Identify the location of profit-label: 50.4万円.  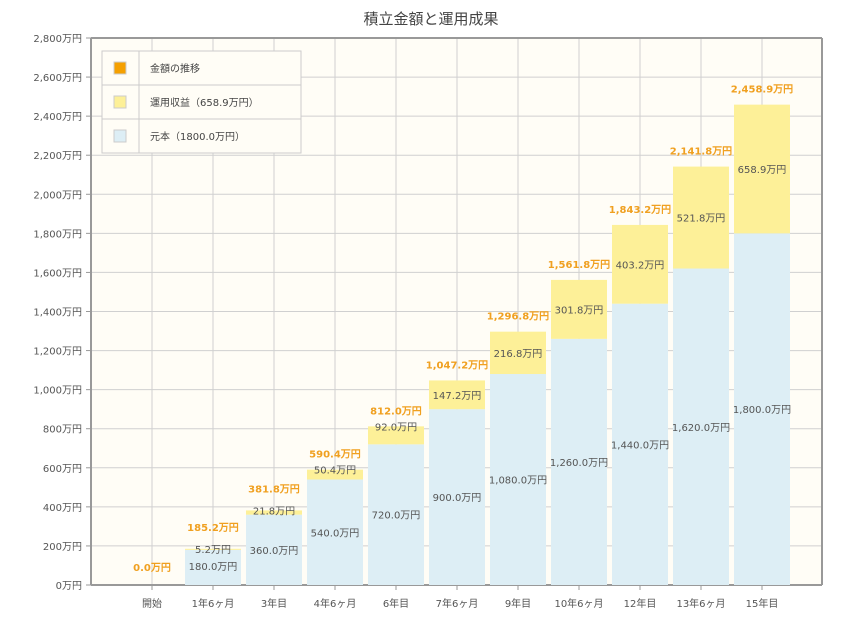
(335, 471).